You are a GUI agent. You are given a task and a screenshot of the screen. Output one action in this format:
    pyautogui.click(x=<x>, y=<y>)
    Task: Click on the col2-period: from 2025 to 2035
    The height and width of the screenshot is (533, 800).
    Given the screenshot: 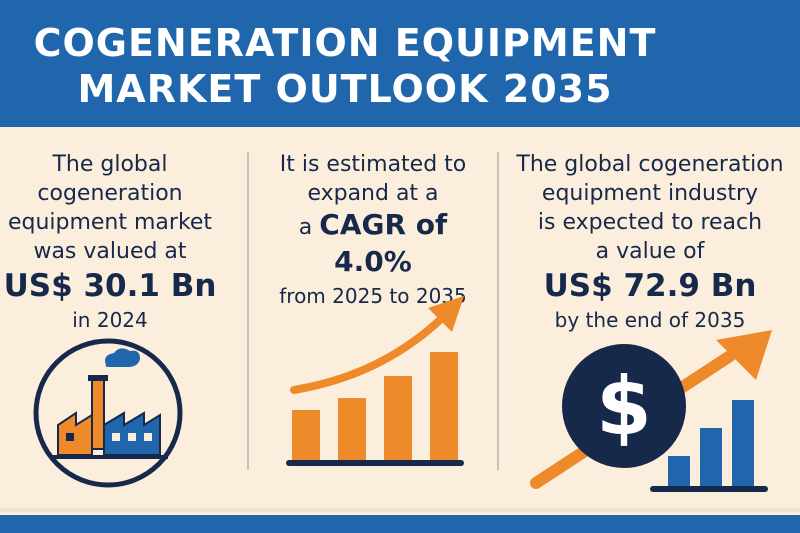 What is the action you would take?
    pyautogui.click(x=373, y=296)
    